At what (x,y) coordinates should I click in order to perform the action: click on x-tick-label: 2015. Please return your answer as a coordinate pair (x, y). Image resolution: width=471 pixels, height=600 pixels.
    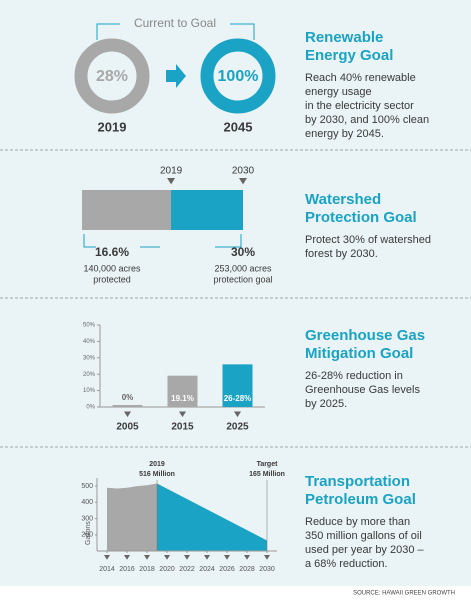
    Looking at the image, I should click on (182, 427).